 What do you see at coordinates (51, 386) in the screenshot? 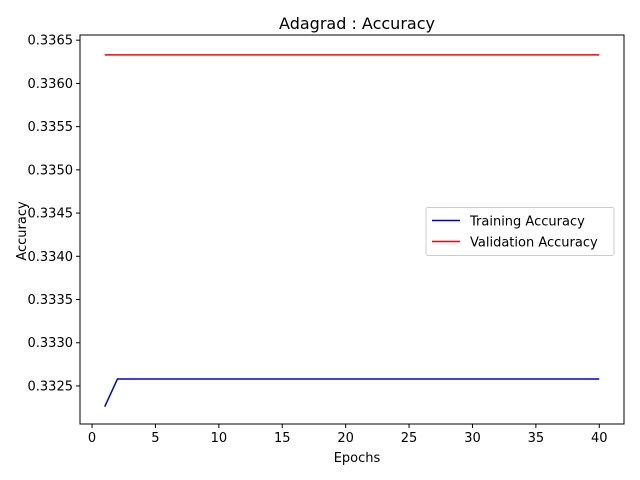
I see `y-tick-label: 0.3325` at bounding box center [51, 386].